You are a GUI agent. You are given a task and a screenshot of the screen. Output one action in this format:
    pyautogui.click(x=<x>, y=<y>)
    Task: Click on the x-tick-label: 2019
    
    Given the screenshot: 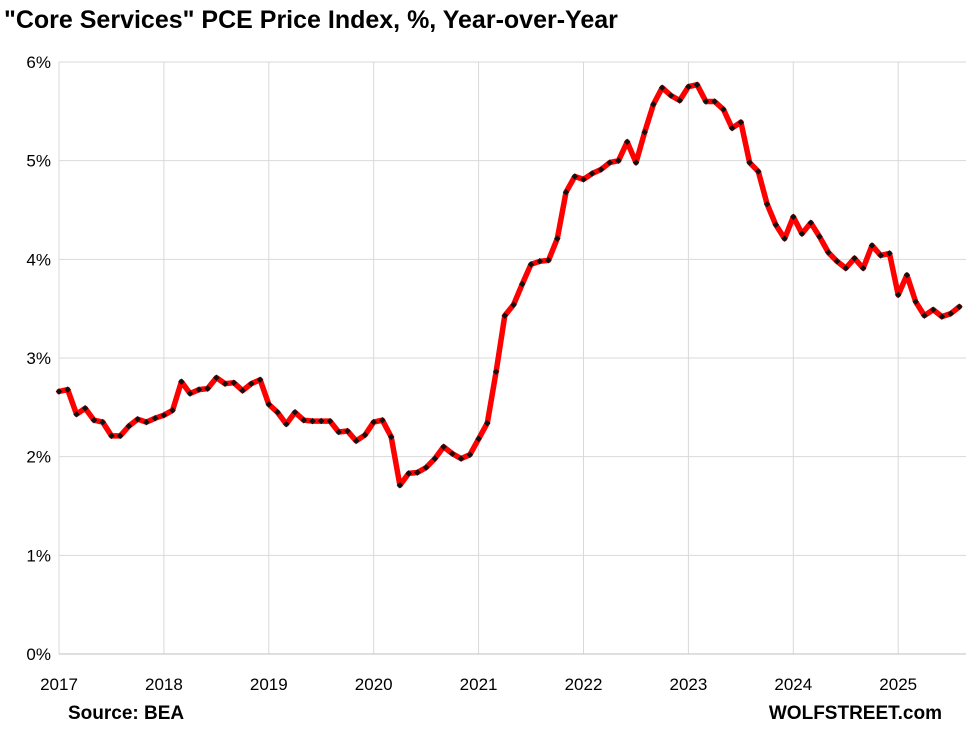 What is the action you would take?
    pyautogui.click(x=269, y=684)
    